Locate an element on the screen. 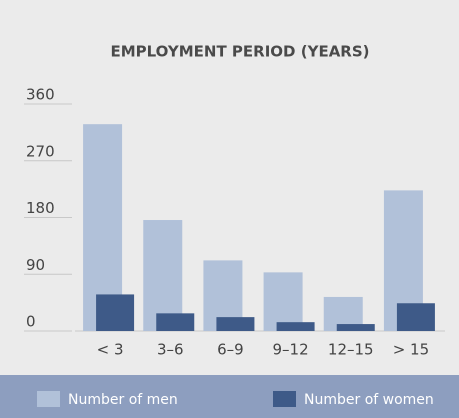 The image size is (459, 418). y-tick-label: 270 is located at coordinates (40, 151).